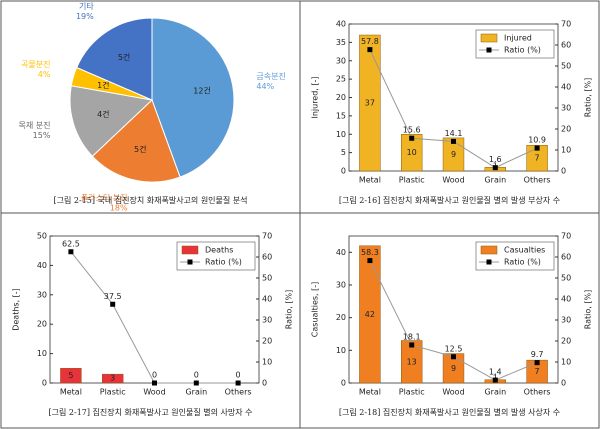 This screenshot has width=600, height=429. What do you see at coordinates (202, 91) in the screenshot?
I see `slice-count: 12건` at bounding box center [202, 91].